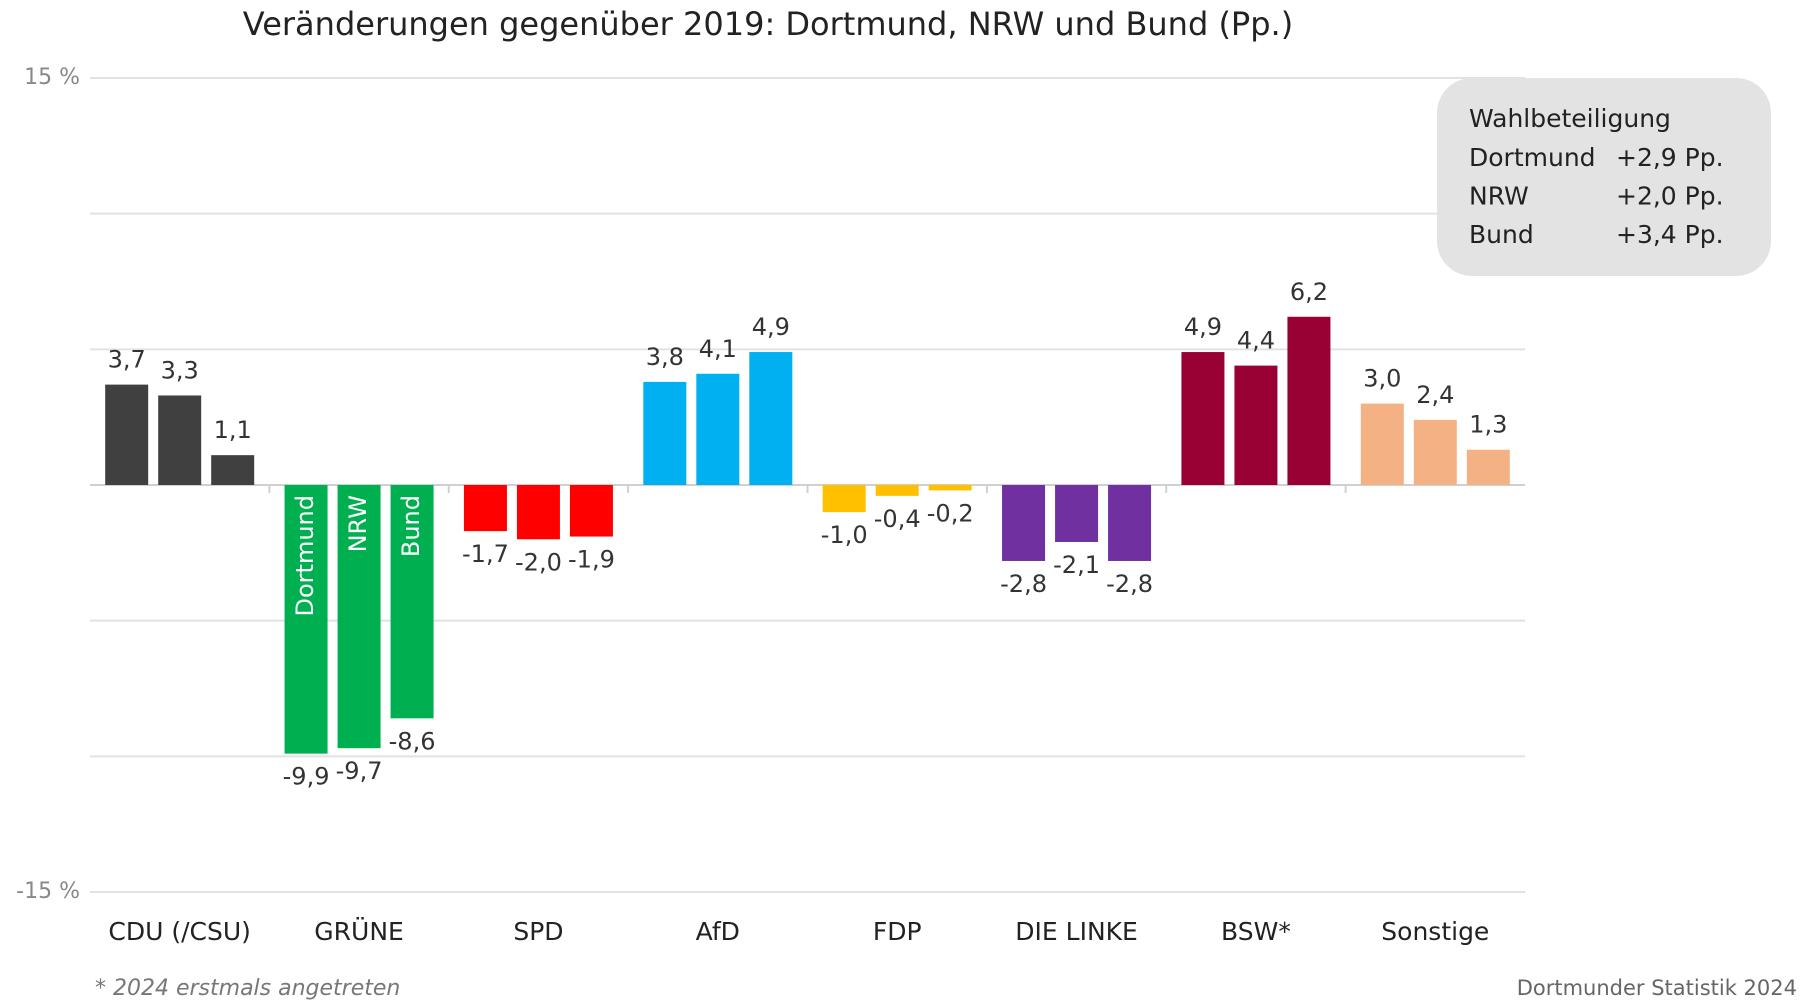  I want to click on value-label: 4,1, so click(718, 349).